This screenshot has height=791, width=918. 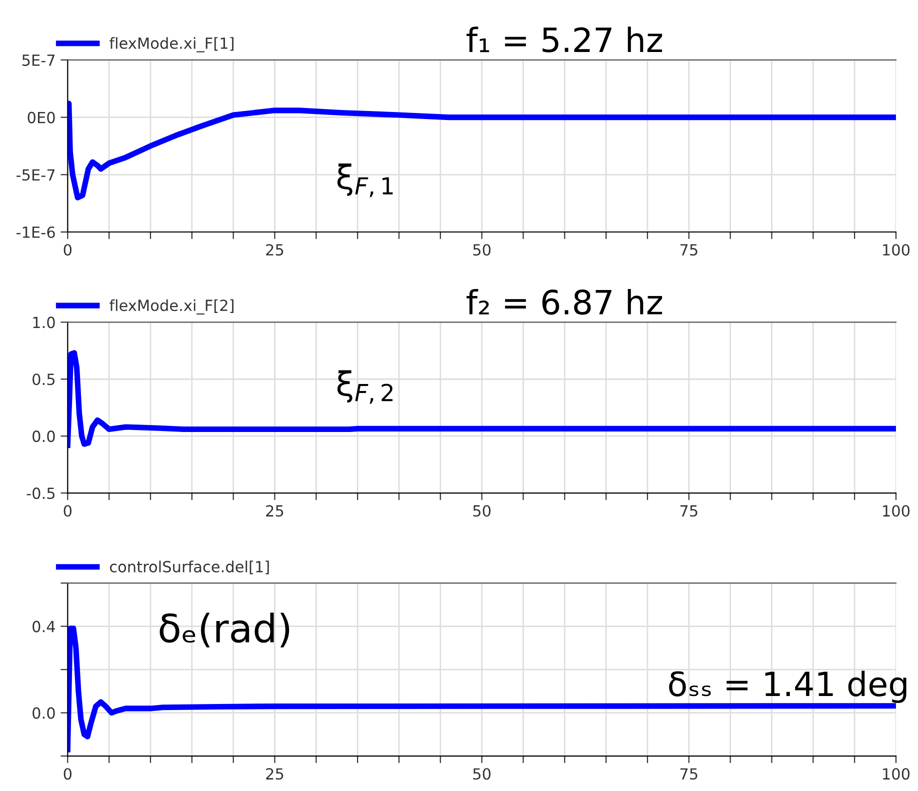 I want to click on y-tick-label: 0.5, so click(x=43, y=380).